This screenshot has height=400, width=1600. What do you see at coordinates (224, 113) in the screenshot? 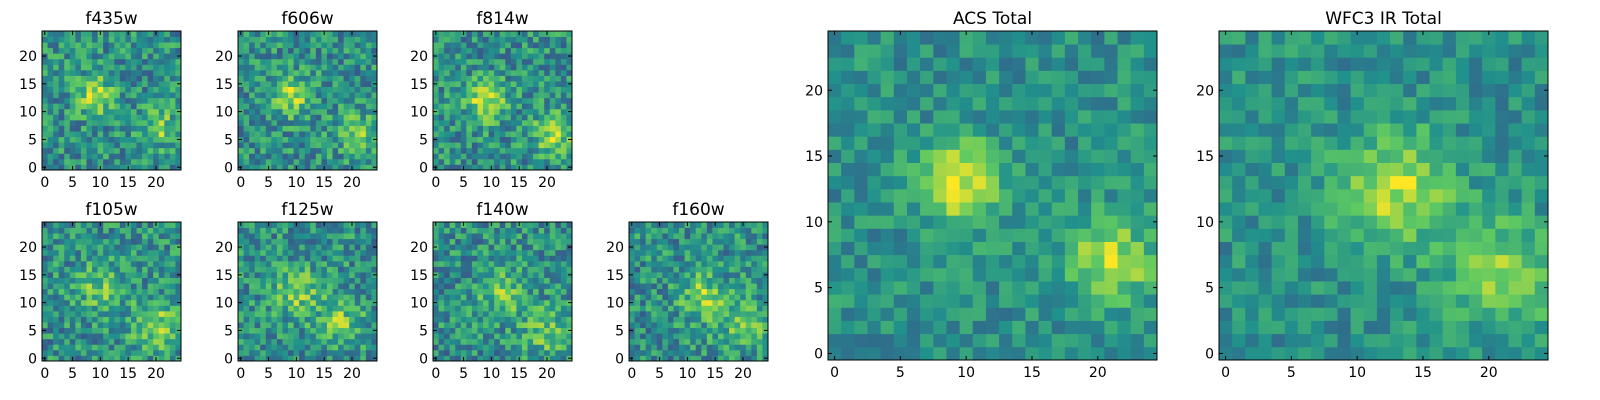
I see `y-tick-label: 10` at bounding box center [224, 113].